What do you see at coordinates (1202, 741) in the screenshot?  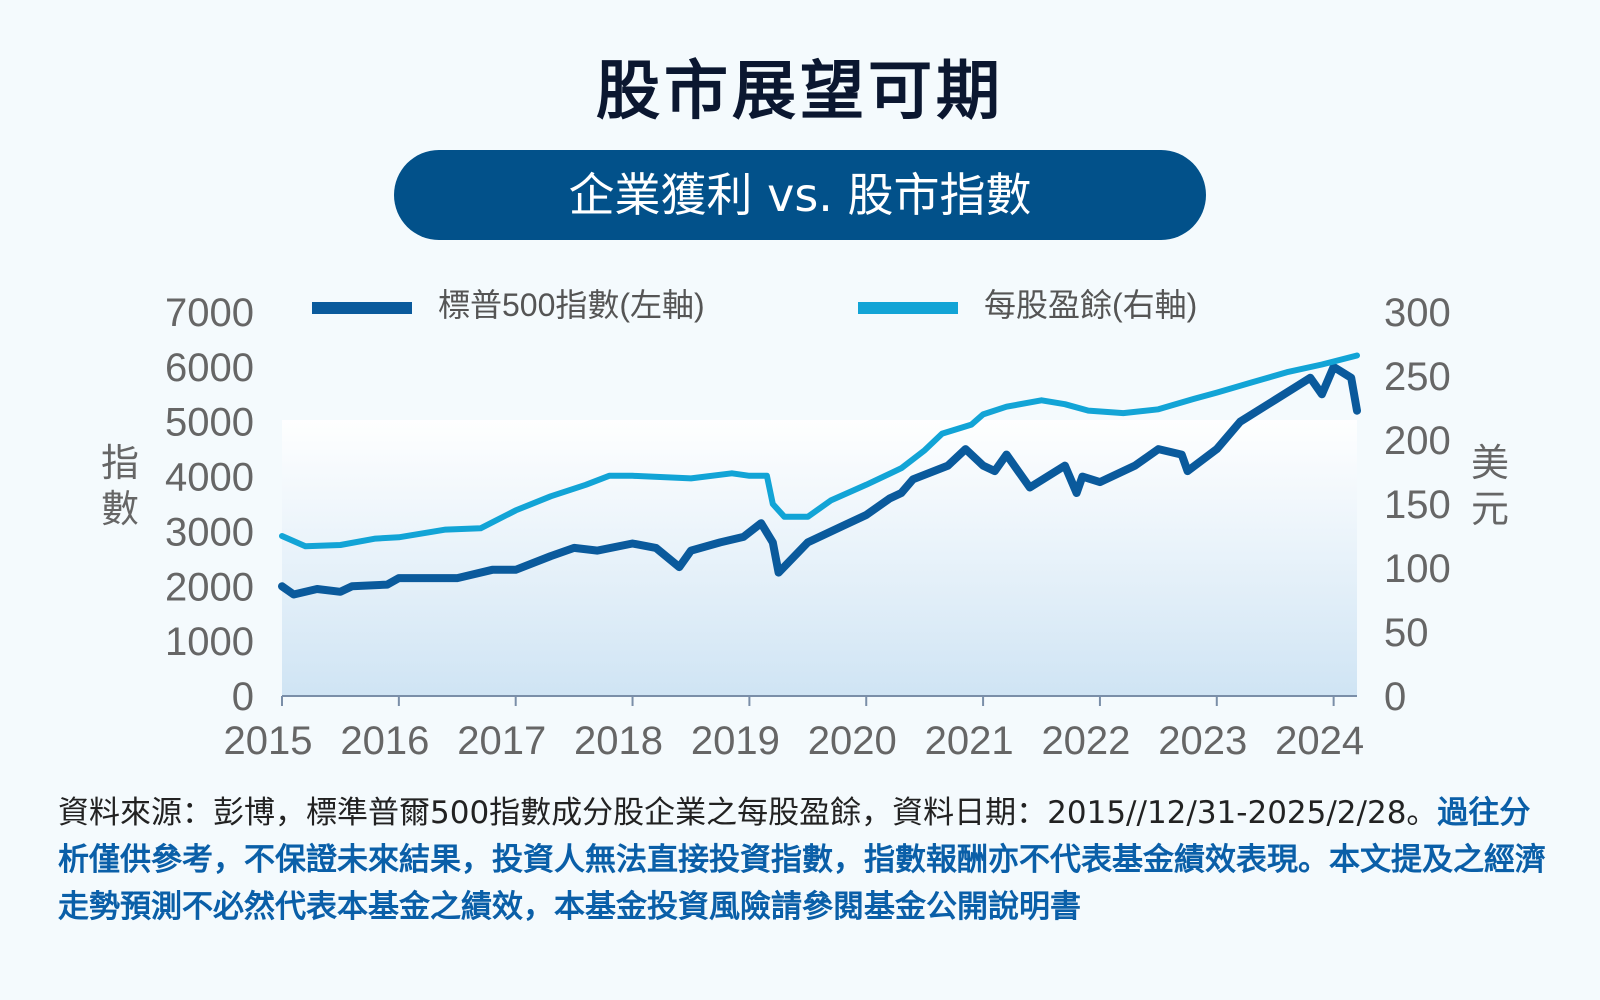 I see `x-tick-label: 2023` at bounding box center [1202, 741].